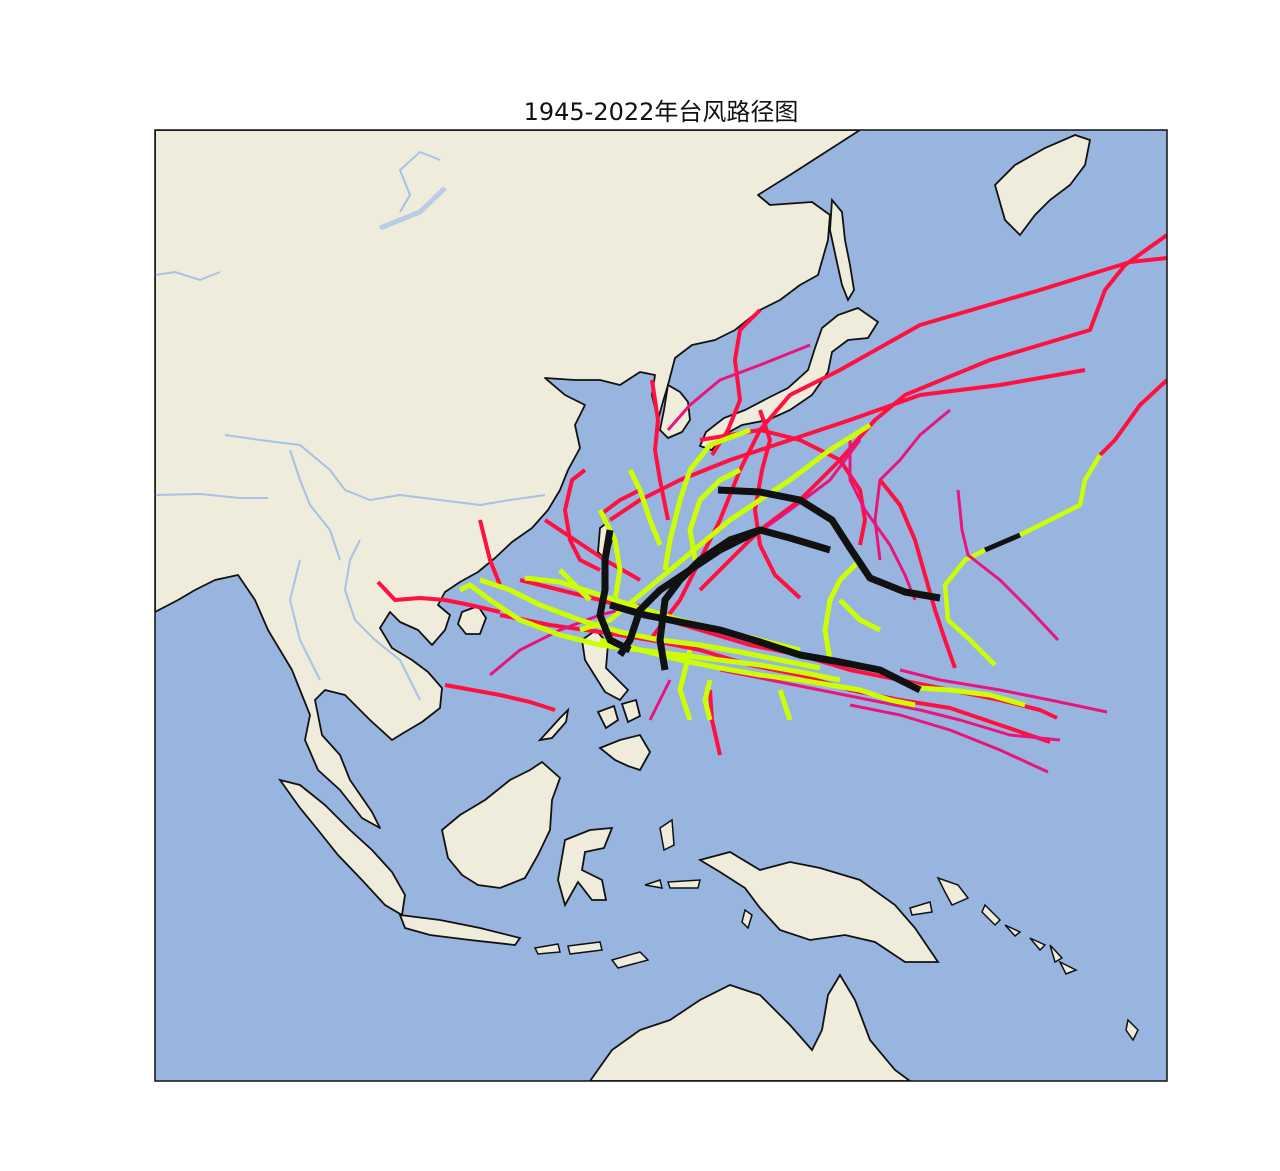 Image resolution: width=1280 pixels, height=1171 pixels. I want to click on kamchatka, so click(1042, 185).